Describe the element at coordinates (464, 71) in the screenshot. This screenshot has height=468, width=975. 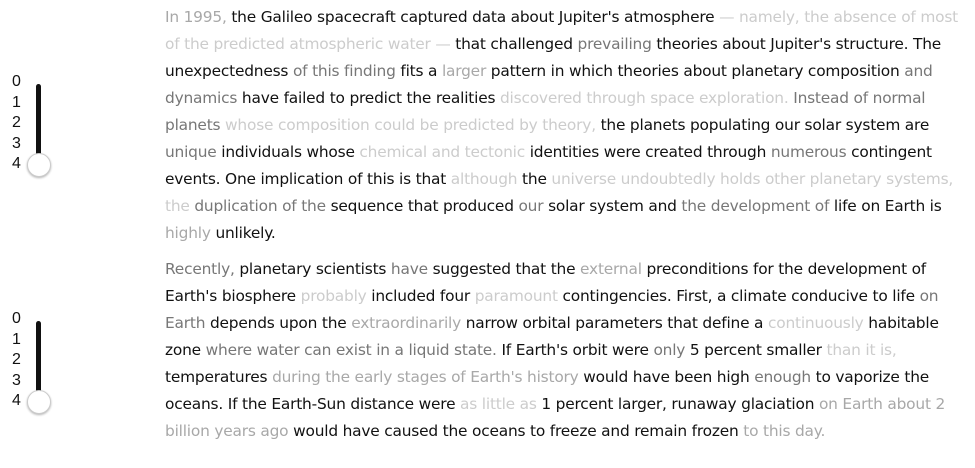
I see `text-segment: larger` at that location.